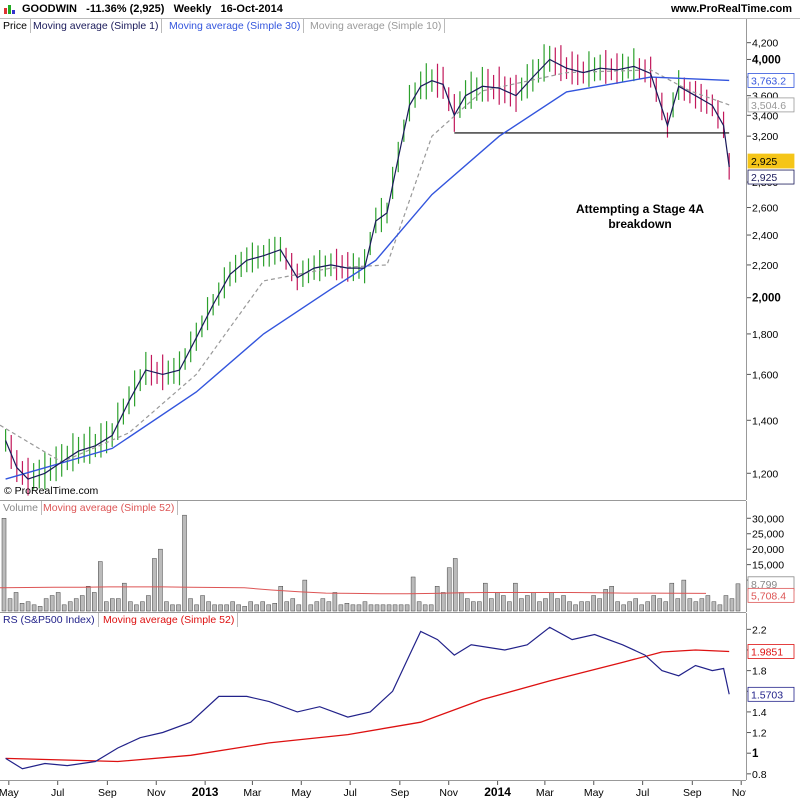 Image resolution: width=800 pixels, height=800 pixels. Describe the element at coordinates (9, 9) in the screenshot. I see `bar-chart-logo-icon` at that location.